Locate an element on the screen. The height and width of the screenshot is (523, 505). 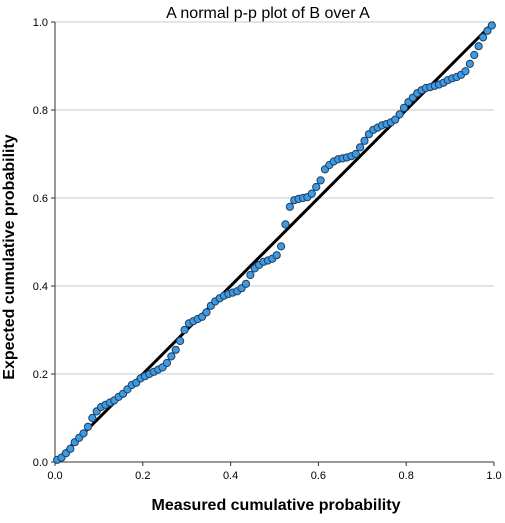
y-tick-label: 0.6 is located at coordinates (40, 199).